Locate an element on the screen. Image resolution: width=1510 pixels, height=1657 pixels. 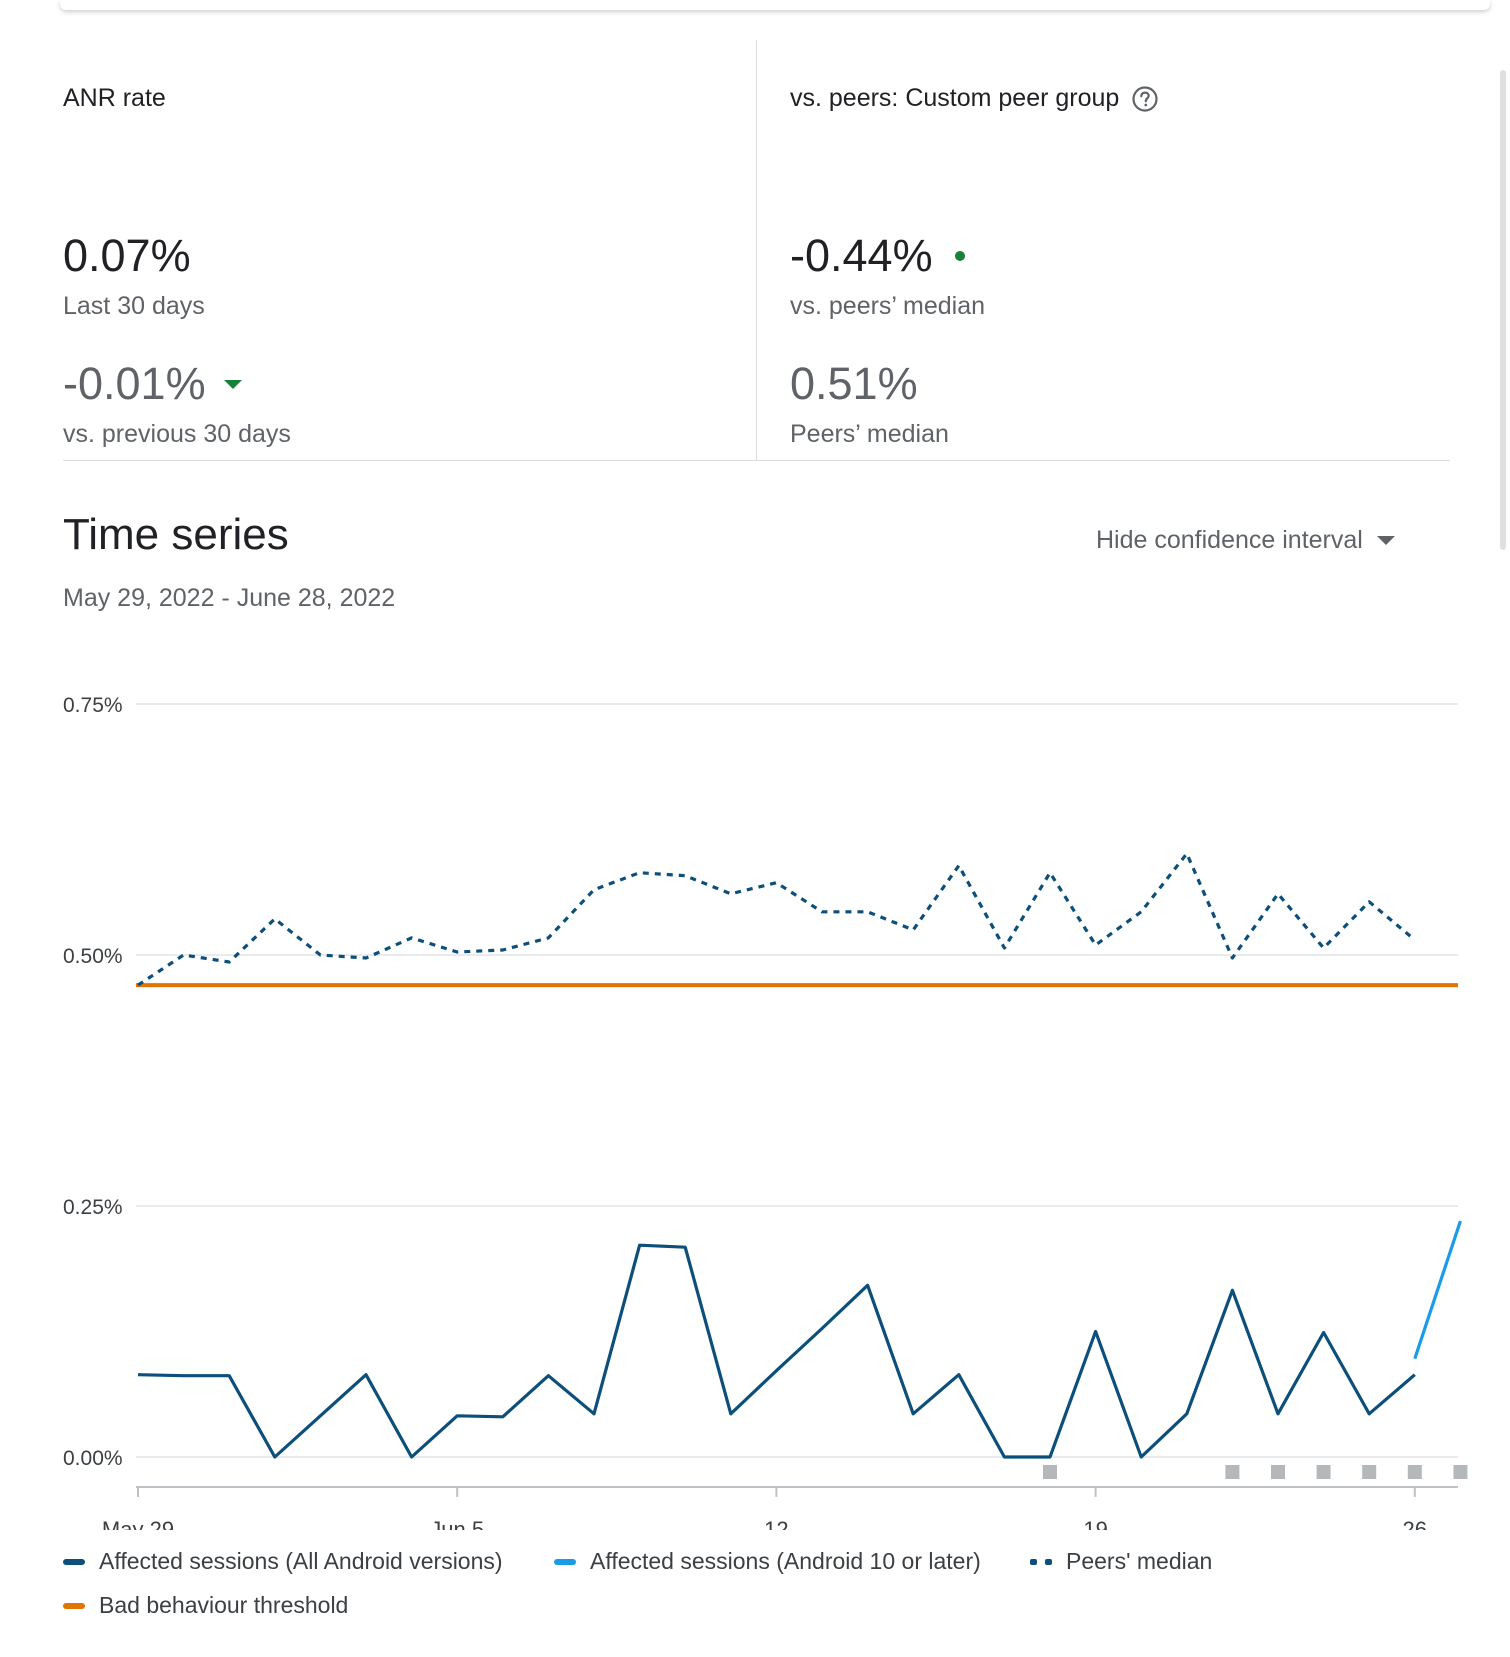
legend-swatch-dotted is located at coordinates (1041, 1561).